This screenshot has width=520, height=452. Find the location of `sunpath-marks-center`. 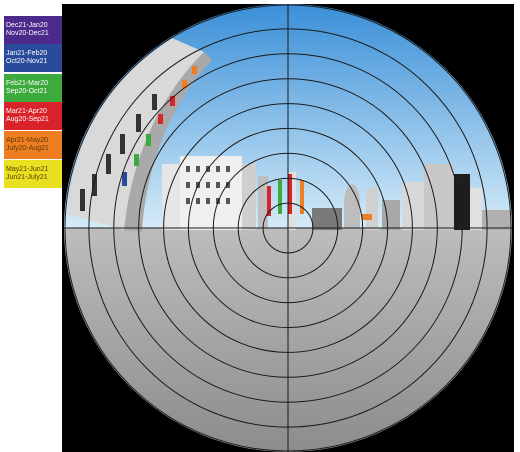

sunpath-marks-center is located at coordinates (285, 195).